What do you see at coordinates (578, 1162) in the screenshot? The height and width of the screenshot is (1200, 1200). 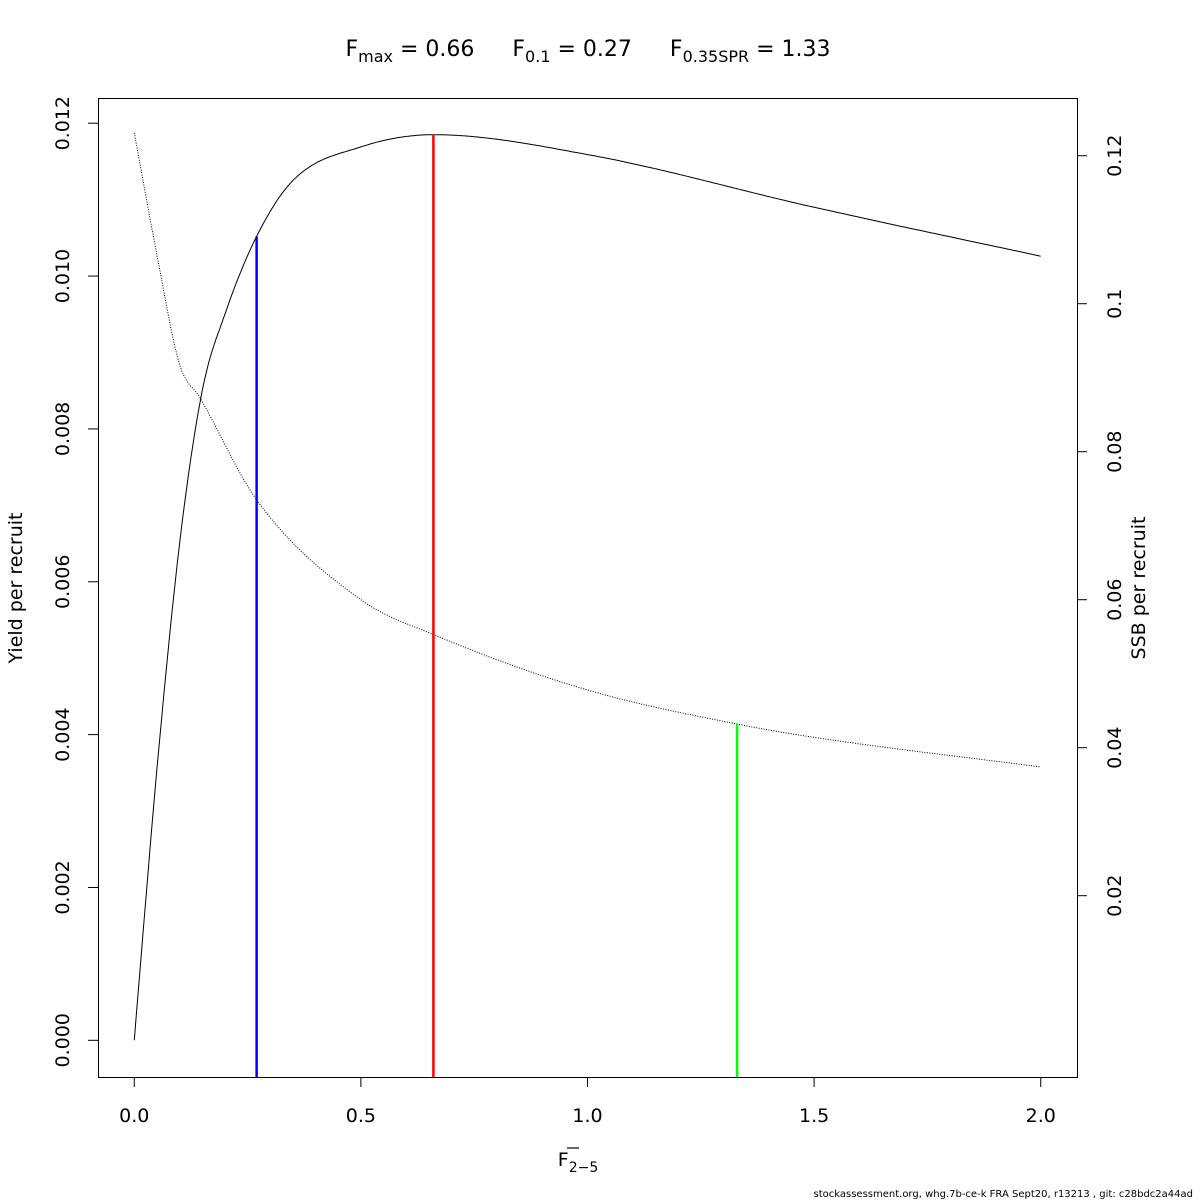 I see `x-axis-label: F2−5` at bounding box center [578, 1162].